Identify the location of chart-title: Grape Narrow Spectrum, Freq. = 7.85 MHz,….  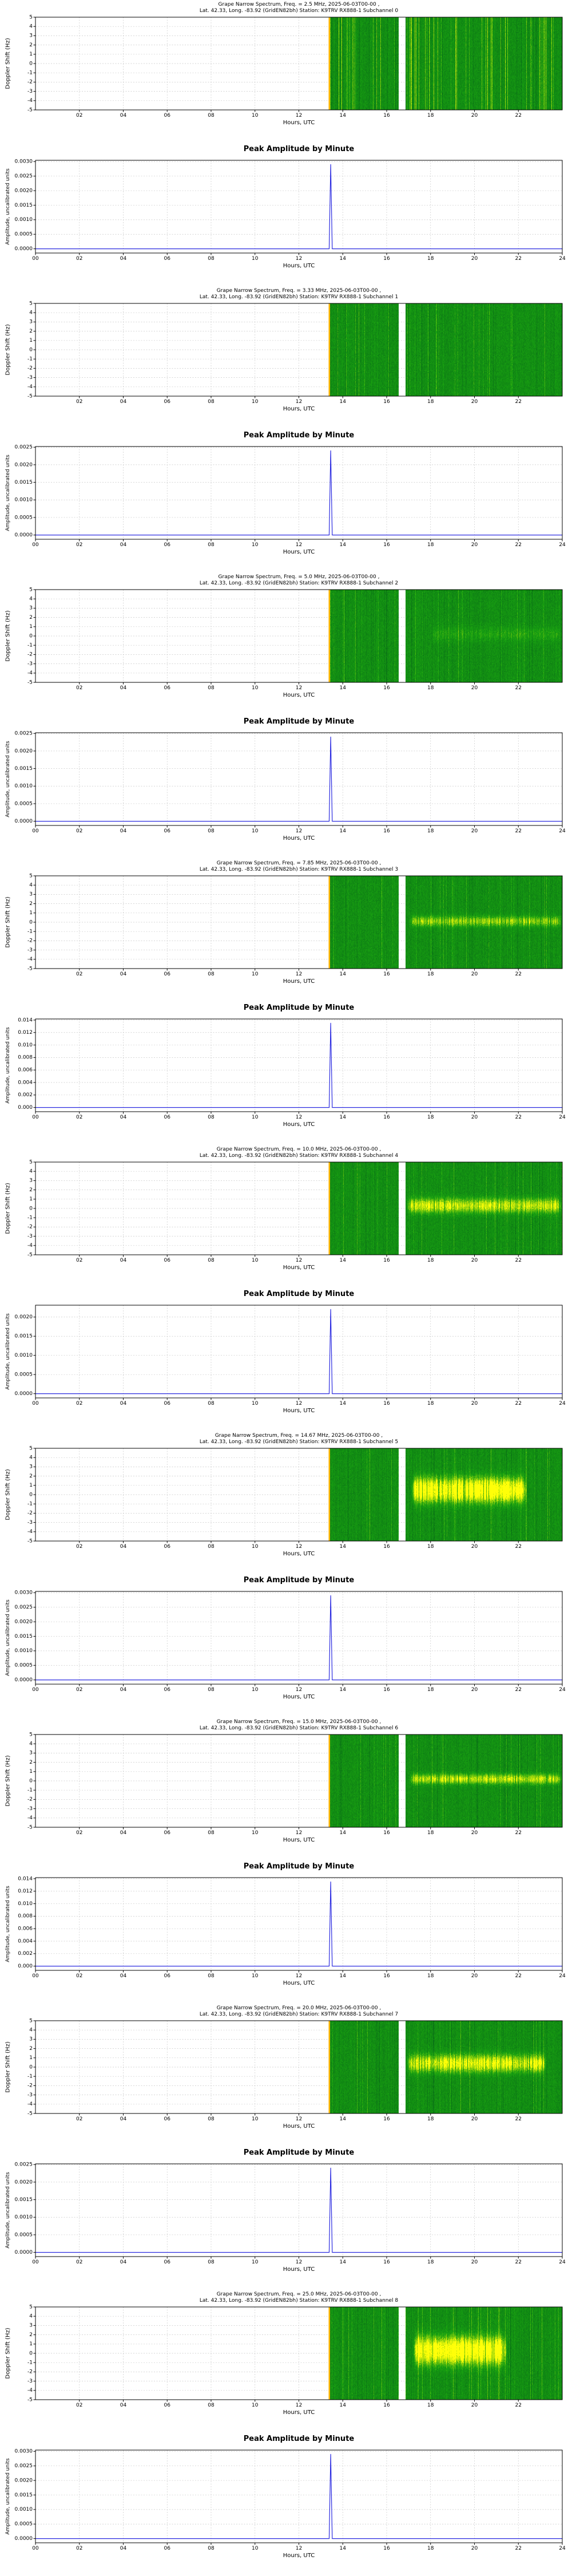
(299, 863).